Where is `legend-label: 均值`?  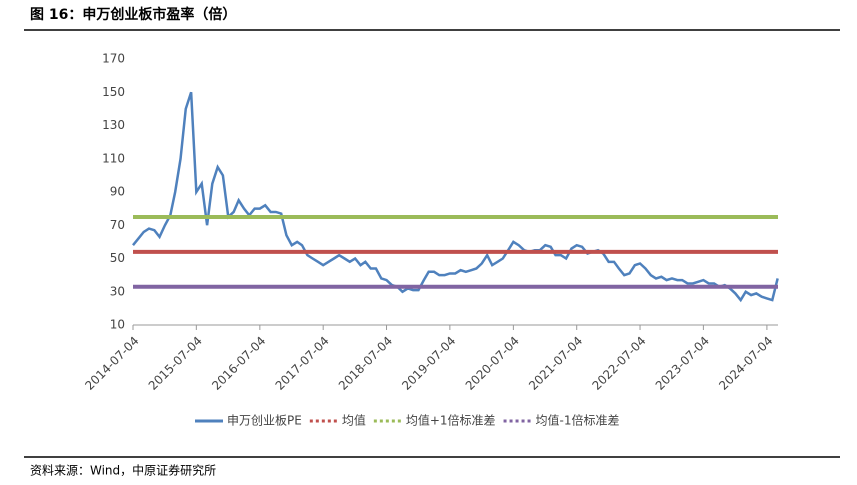 legend-label: 均值 is located at coordinates (354, 420).